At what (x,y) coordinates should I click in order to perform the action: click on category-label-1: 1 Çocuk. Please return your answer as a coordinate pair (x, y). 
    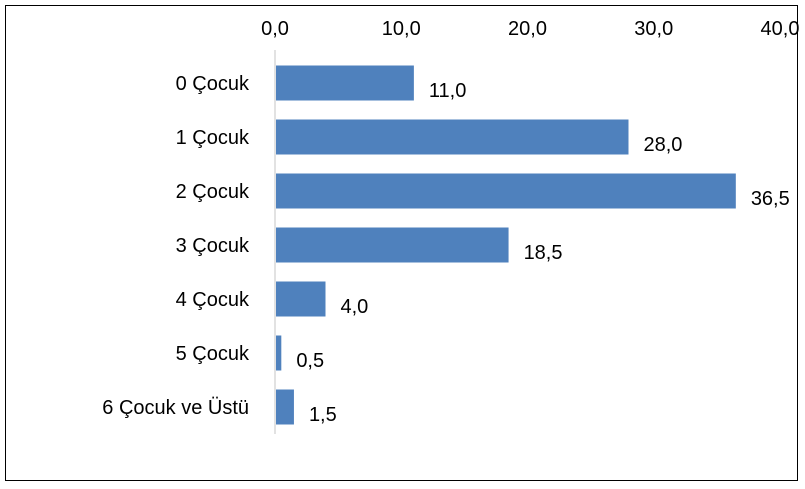
    Looking at the image, I should click on (213, 138).